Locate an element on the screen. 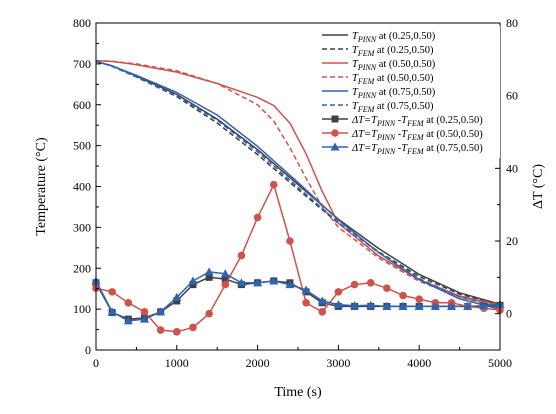 The height and width of the screenshot is (414, 556). legend-item: TFEM at (0.25,0.50) is located at coordinates (378, 51).